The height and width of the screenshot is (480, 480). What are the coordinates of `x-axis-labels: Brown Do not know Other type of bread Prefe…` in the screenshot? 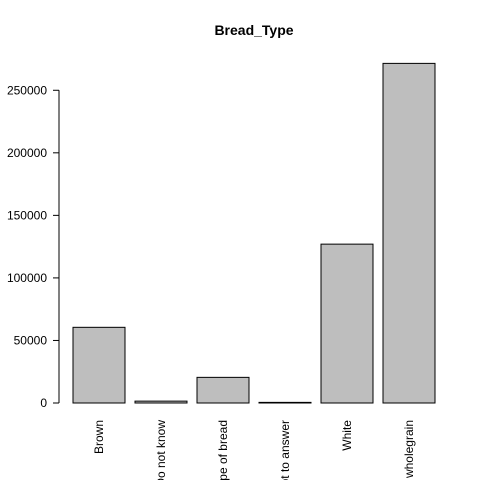 It's located at (254, 450).